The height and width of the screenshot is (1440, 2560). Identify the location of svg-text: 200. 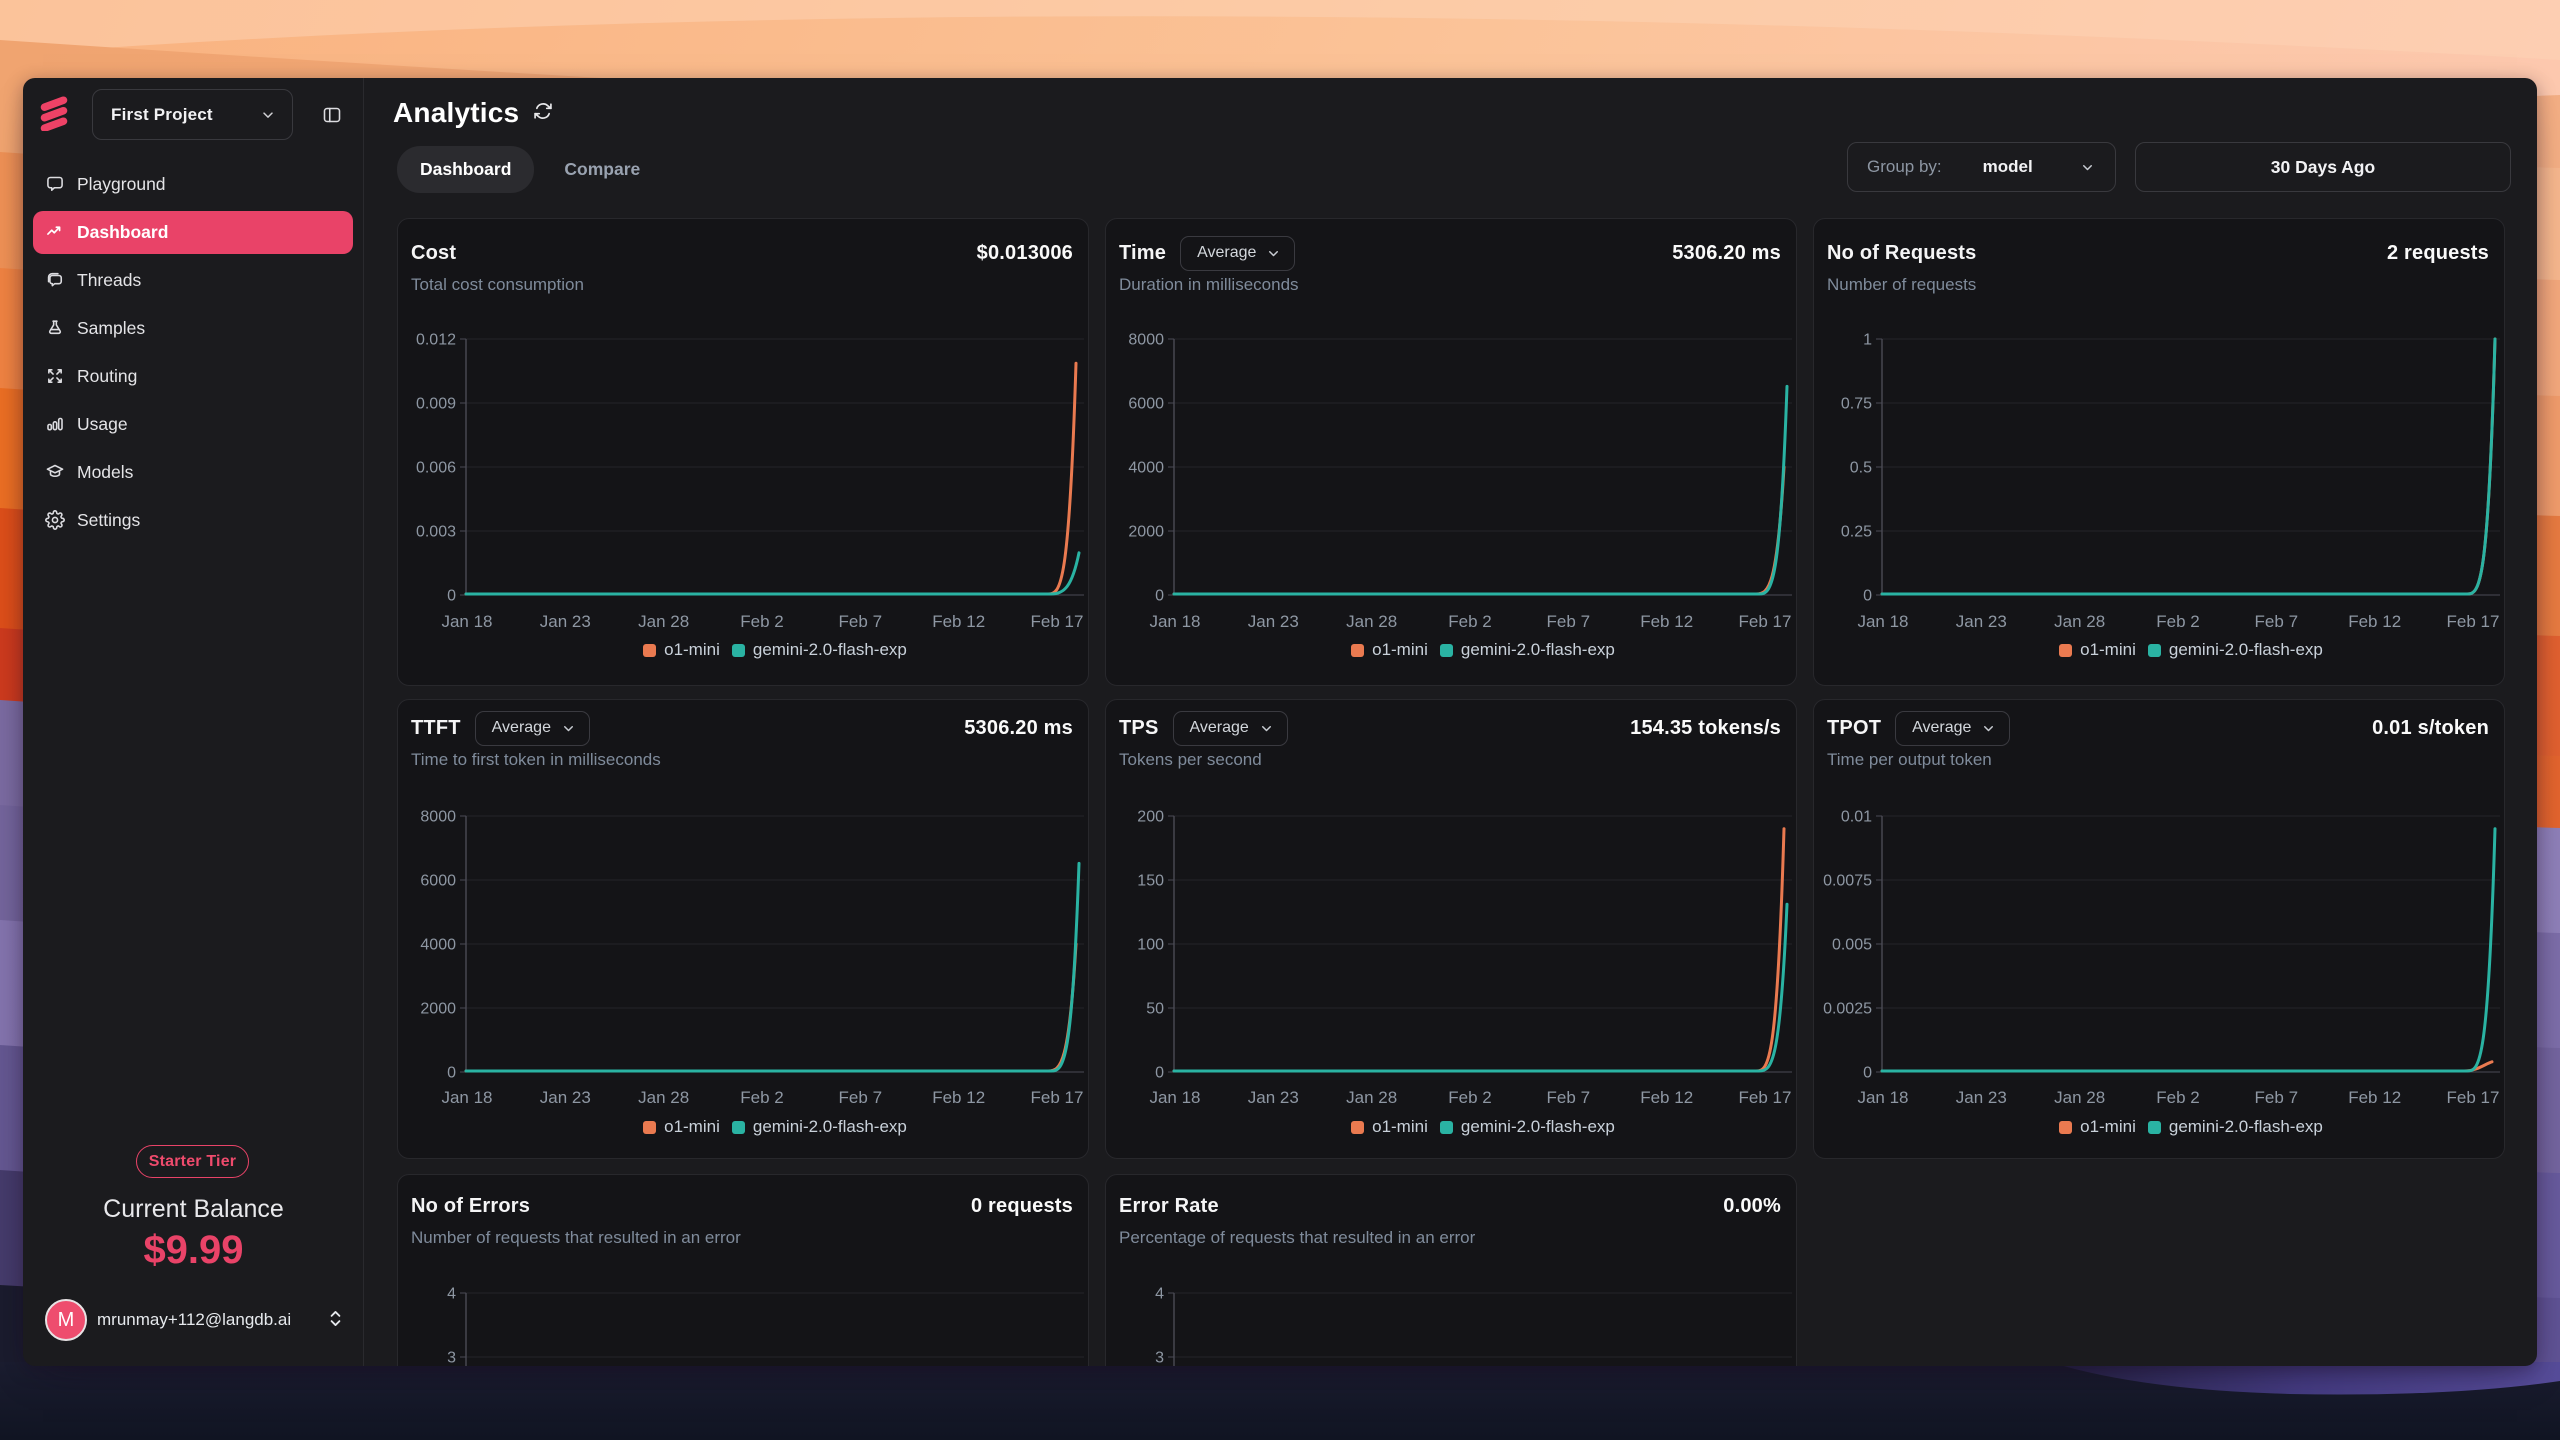
(1150, 817).